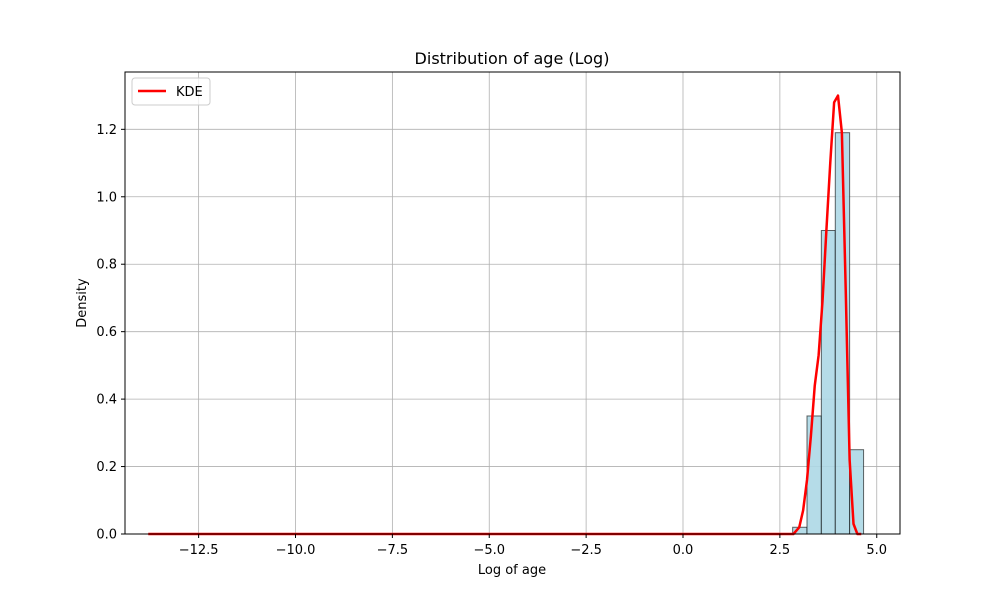  Describe the element at coordinates (780, 550) in the screenshot. I see `x-tick-label: 2.5` at that location.